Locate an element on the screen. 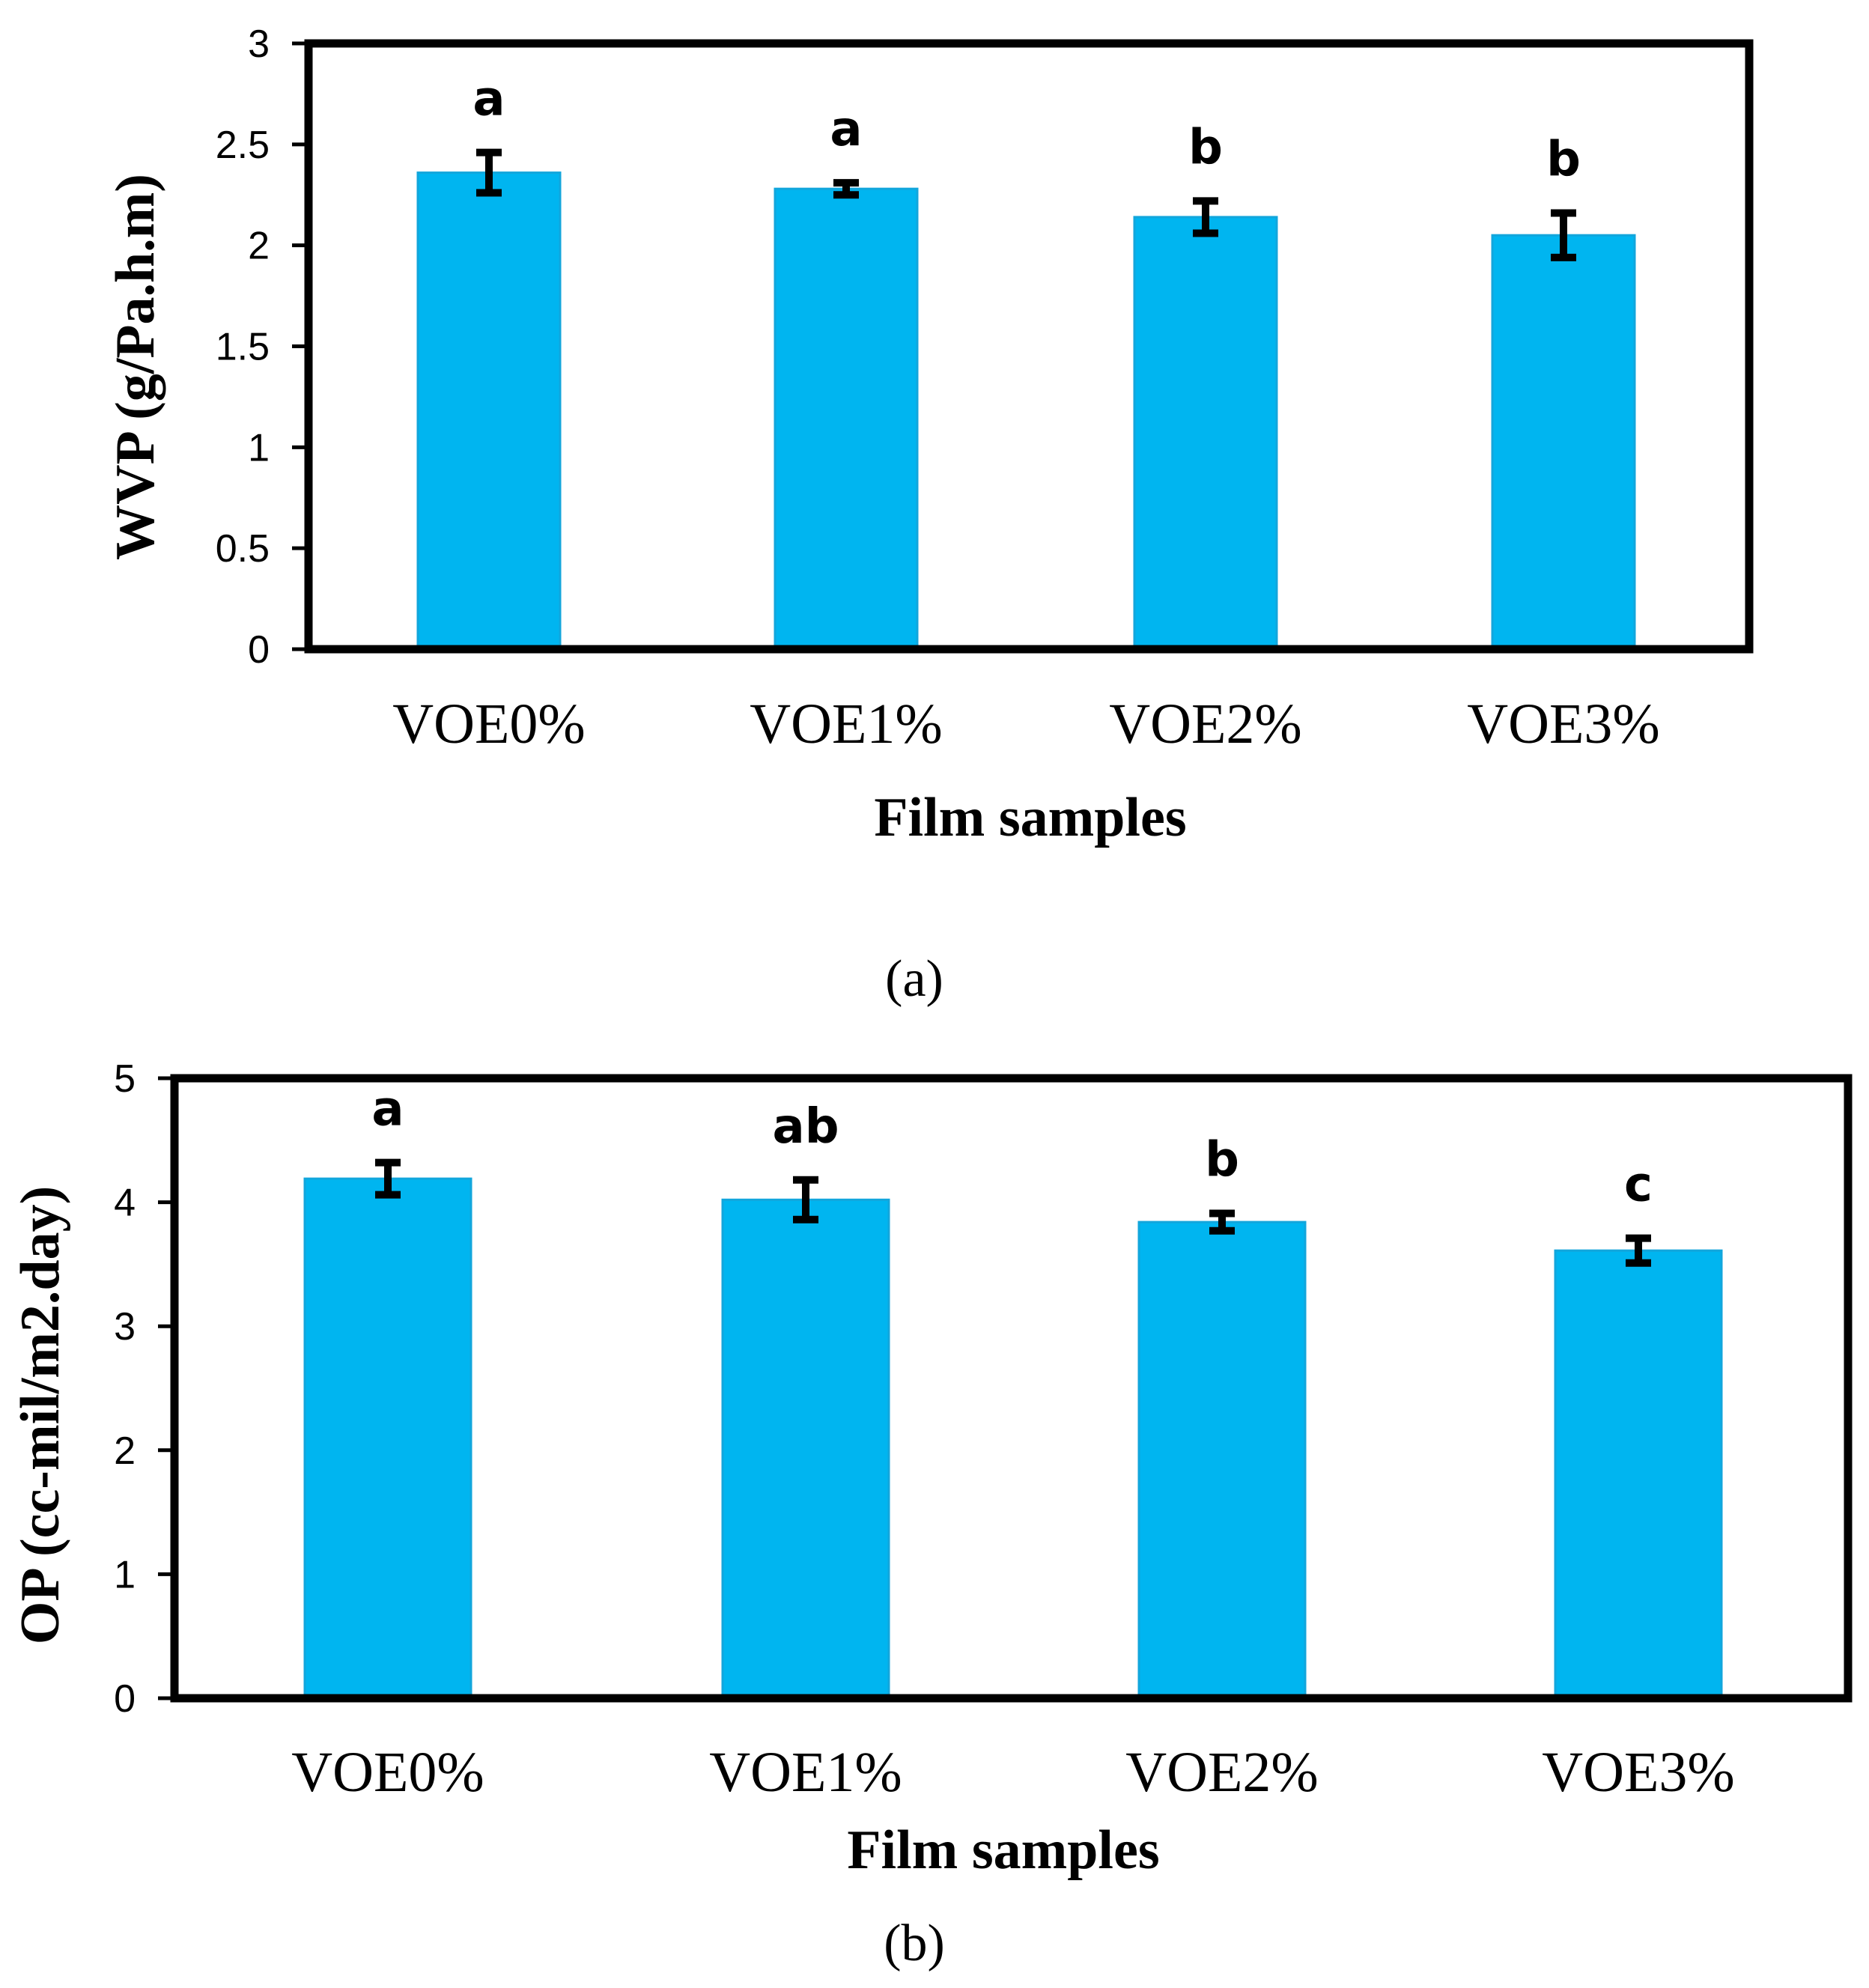  panel-caption-a: (a) is located at coordinates (914, 979).